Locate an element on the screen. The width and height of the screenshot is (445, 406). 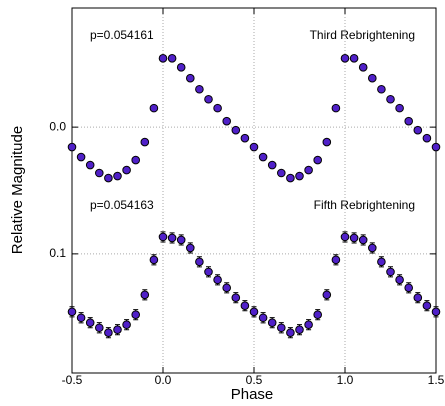
x-tick-label: 0.5 is located at coordinates (254, 380).